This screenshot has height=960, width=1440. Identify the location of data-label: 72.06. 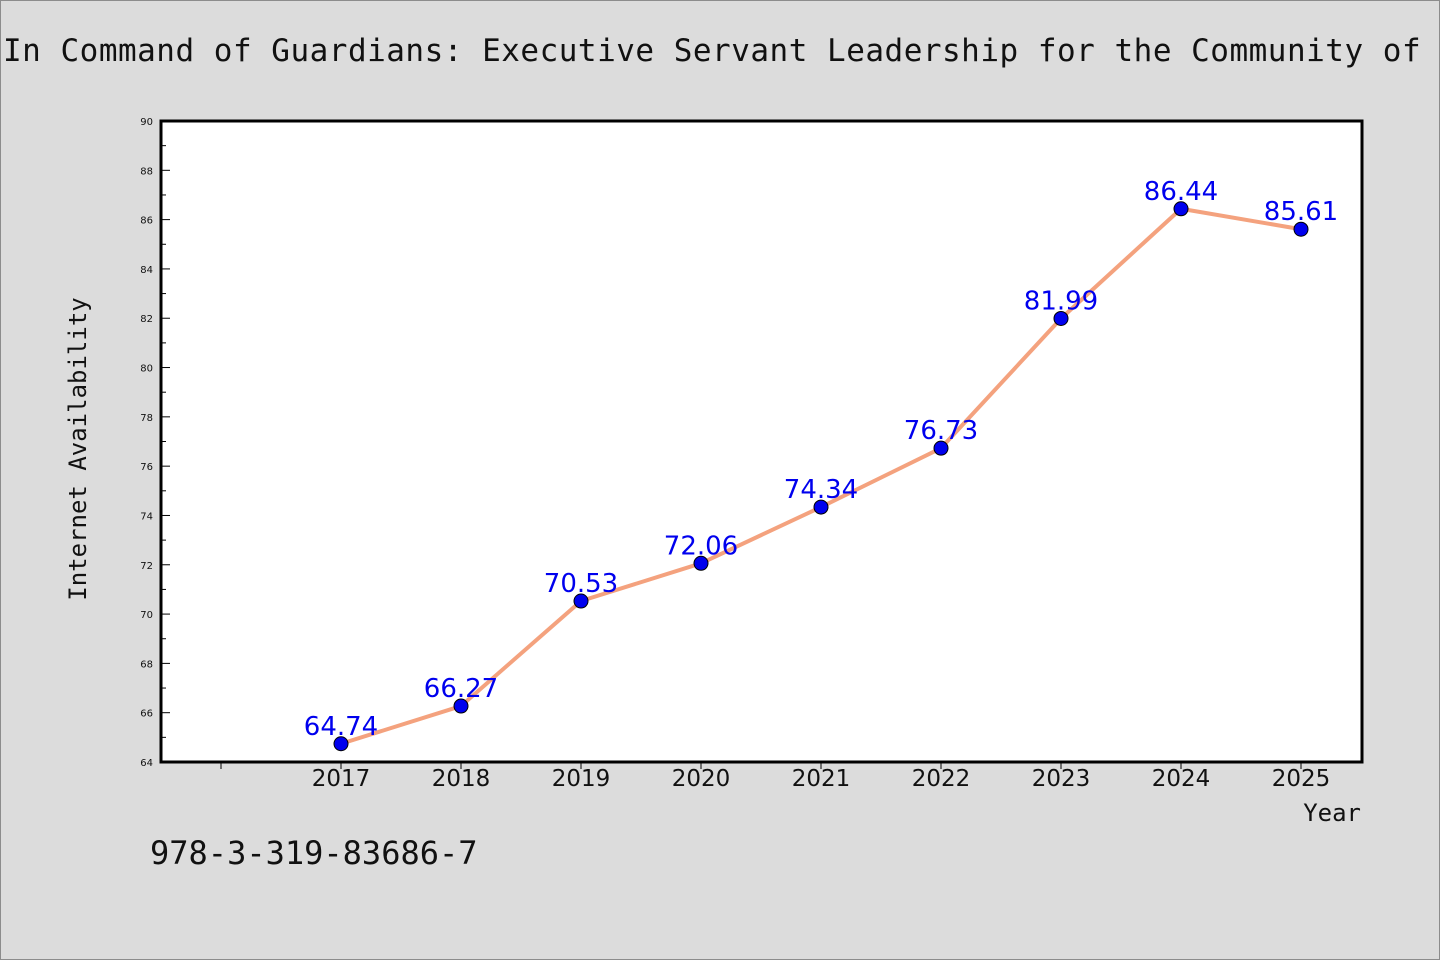
(701, 546).